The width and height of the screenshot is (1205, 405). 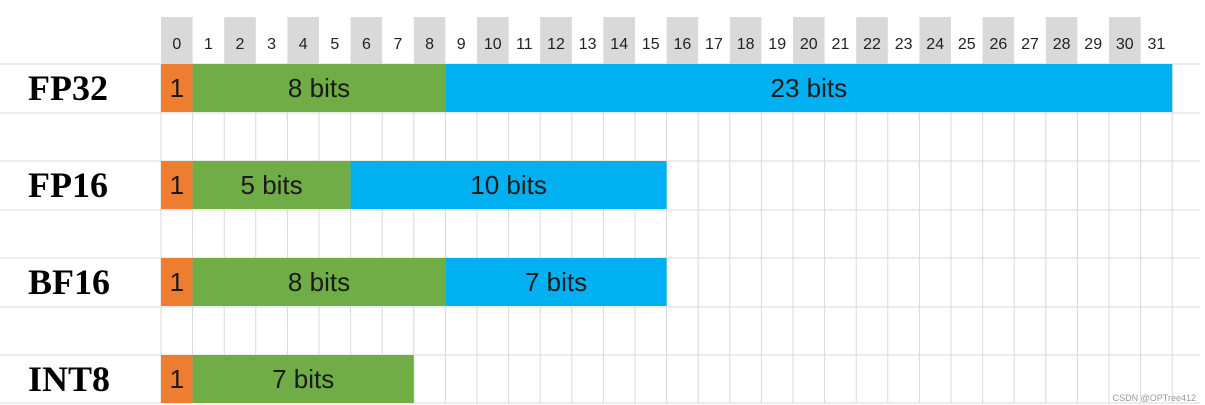 I want to click on exponent-segment-label: 7 bits, so click(x=303, y=379).